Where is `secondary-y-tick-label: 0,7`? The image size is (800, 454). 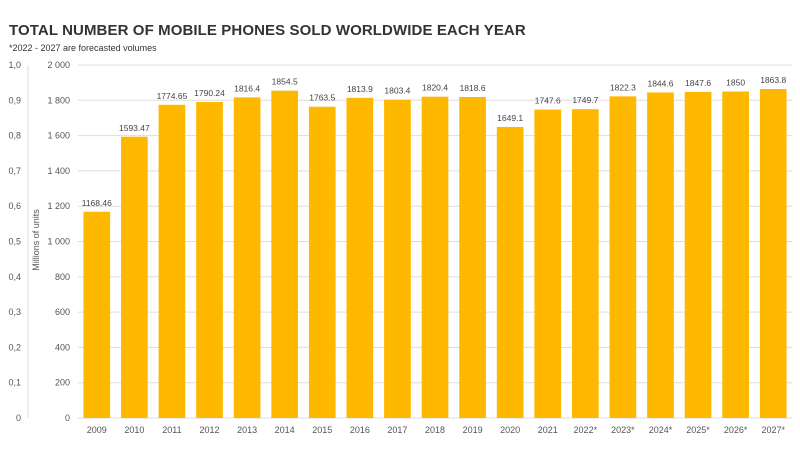 secondary-y-tick-label: 0,7 is located at coordinates (14, 171).